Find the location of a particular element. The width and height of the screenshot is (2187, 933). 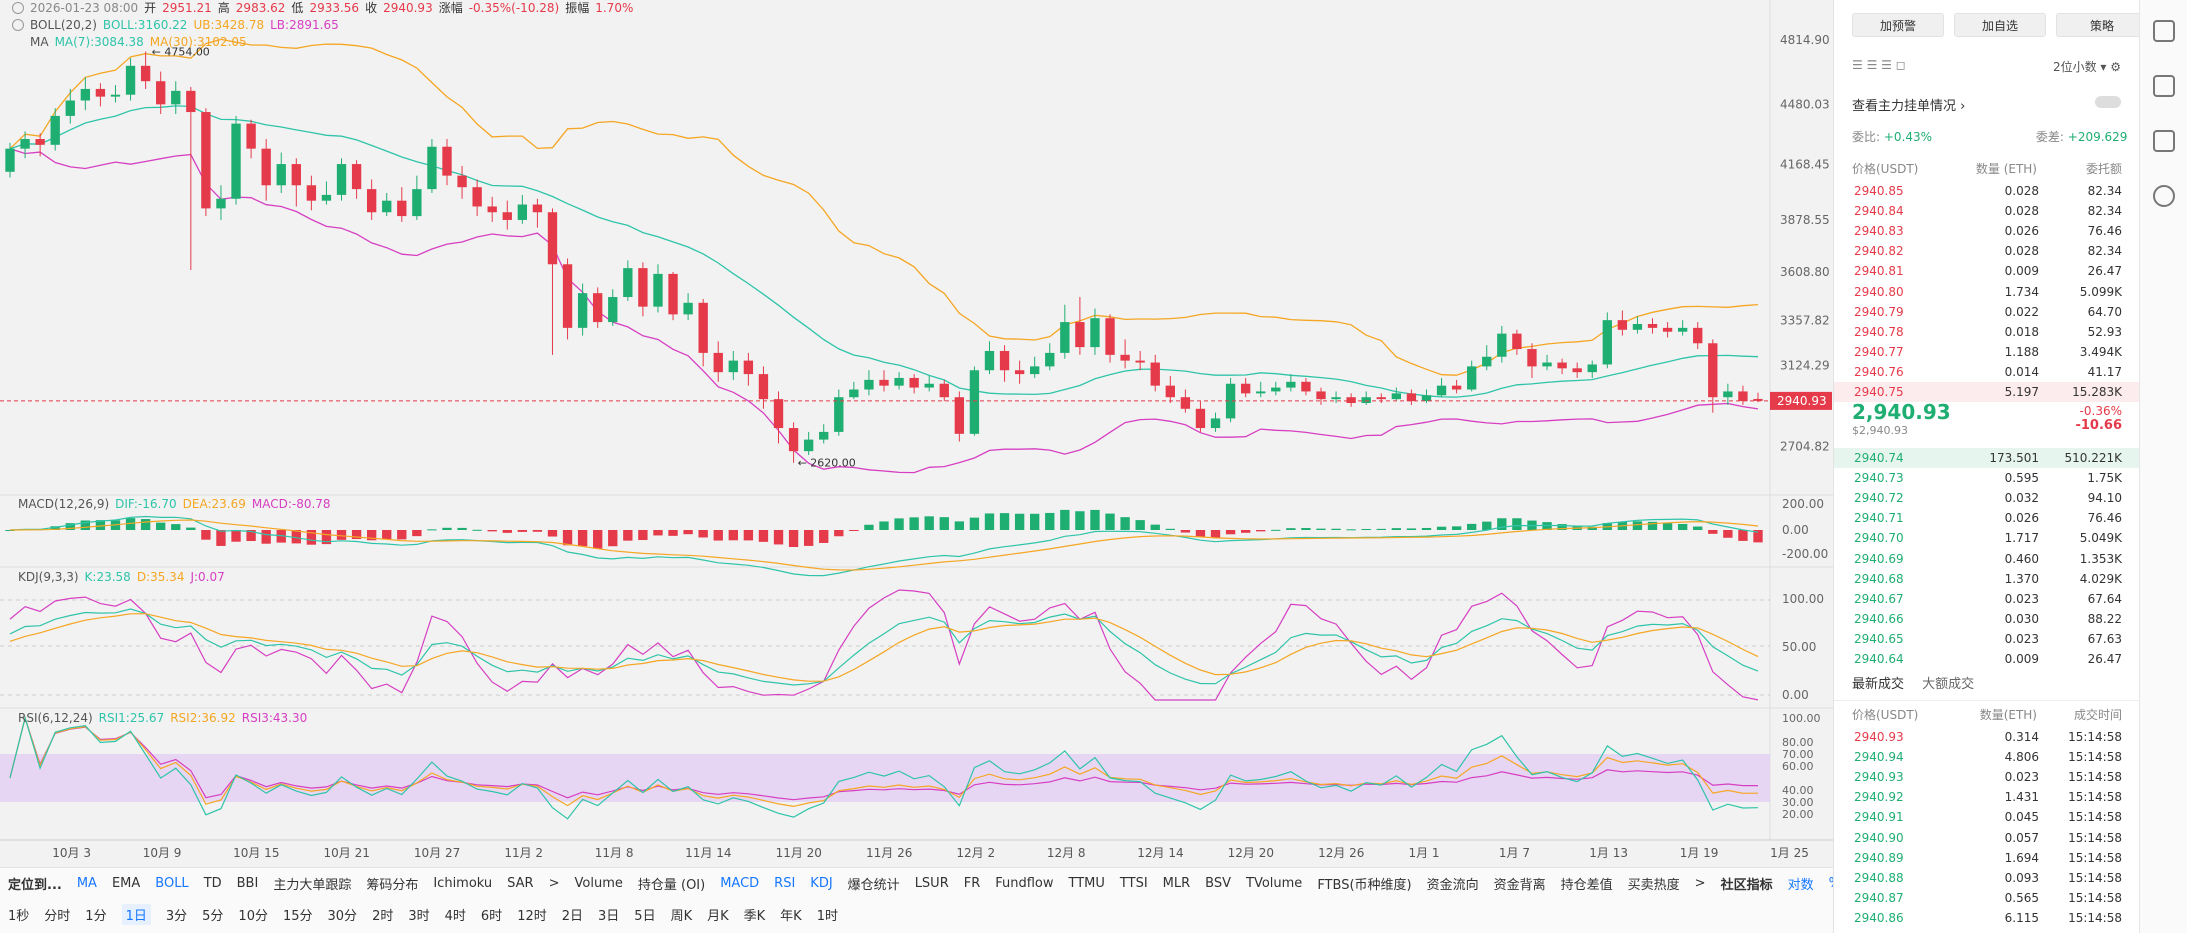

trades-row: 2940.93 0.314 15:14:58 is located at coordinates (1988, 737).